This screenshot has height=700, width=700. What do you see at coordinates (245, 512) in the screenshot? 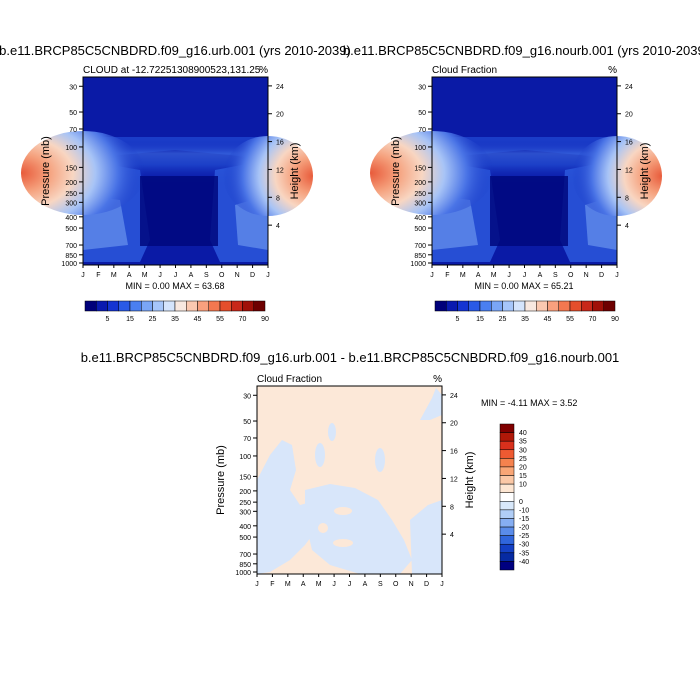
I see `pressure-tick-label: 300` at bounding box center [245, 512].